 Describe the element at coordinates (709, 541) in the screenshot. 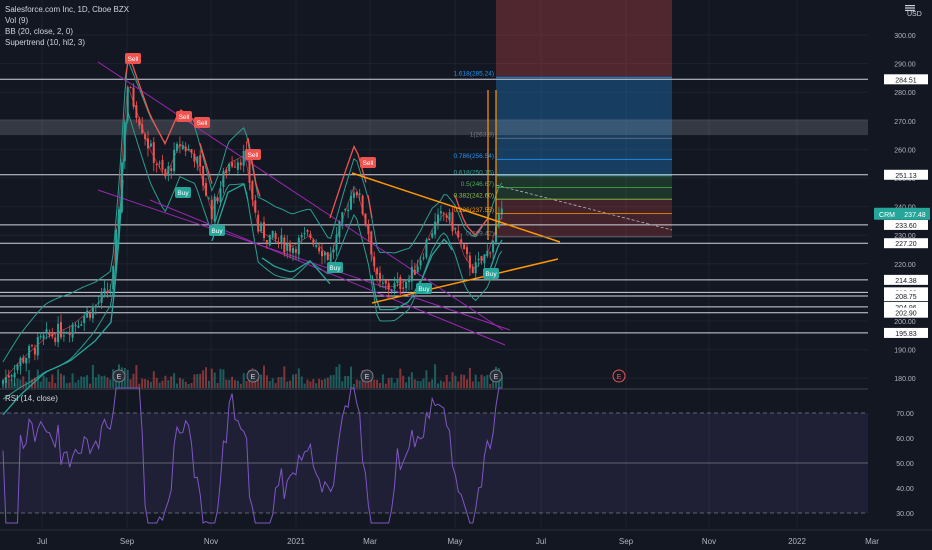

I see `time-tick-label: Nov` at that location.